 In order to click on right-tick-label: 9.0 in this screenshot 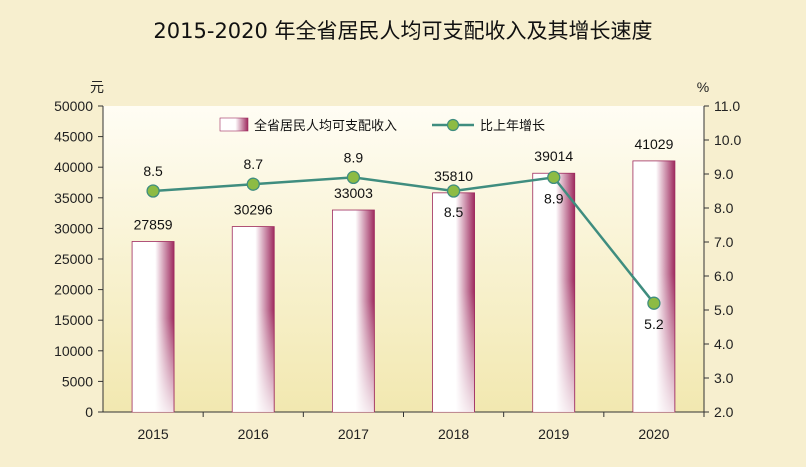, I will do `click(724, 174)`.